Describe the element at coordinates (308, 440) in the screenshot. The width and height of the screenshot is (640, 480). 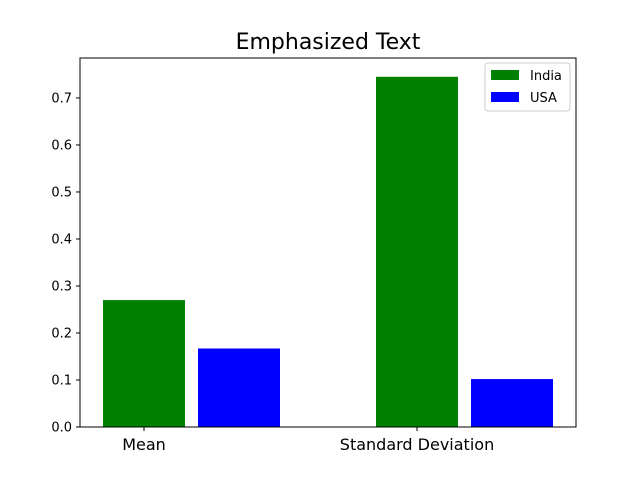
I see `x-axis: Mean Standard Deviation` at that location.